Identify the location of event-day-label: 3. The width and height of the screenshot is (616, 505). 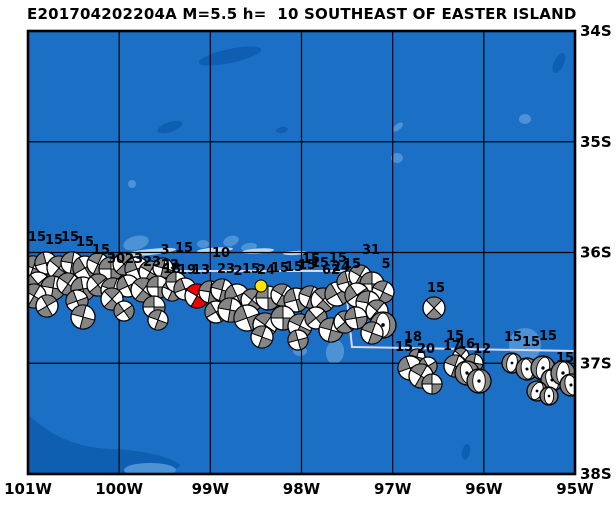
(164, 250).